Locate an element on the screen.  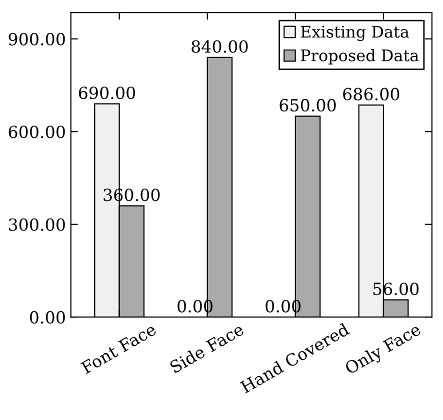
x-tick-label: Side Face is located at coordinates (206, 348).